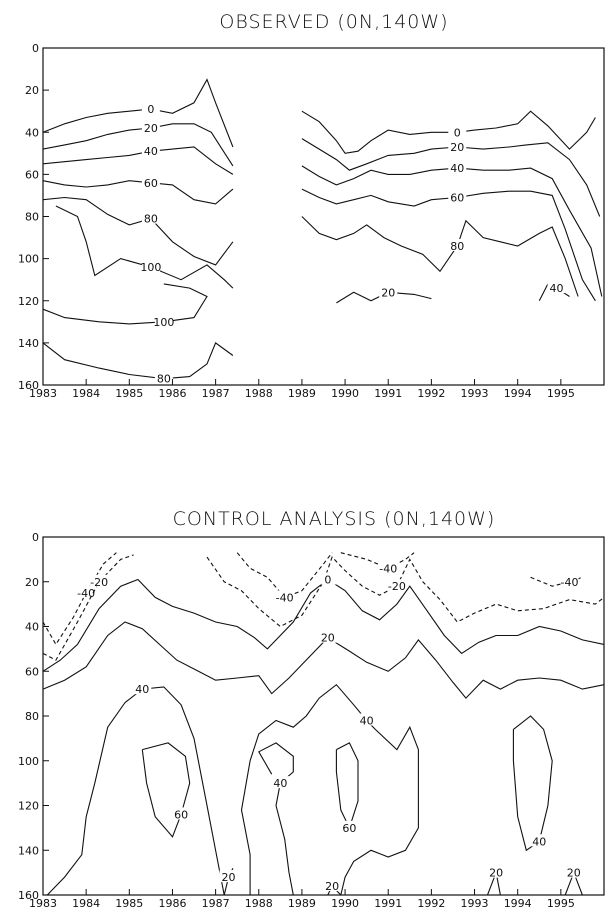  I want to click on y-tick-label: 0, so click(35, 537).